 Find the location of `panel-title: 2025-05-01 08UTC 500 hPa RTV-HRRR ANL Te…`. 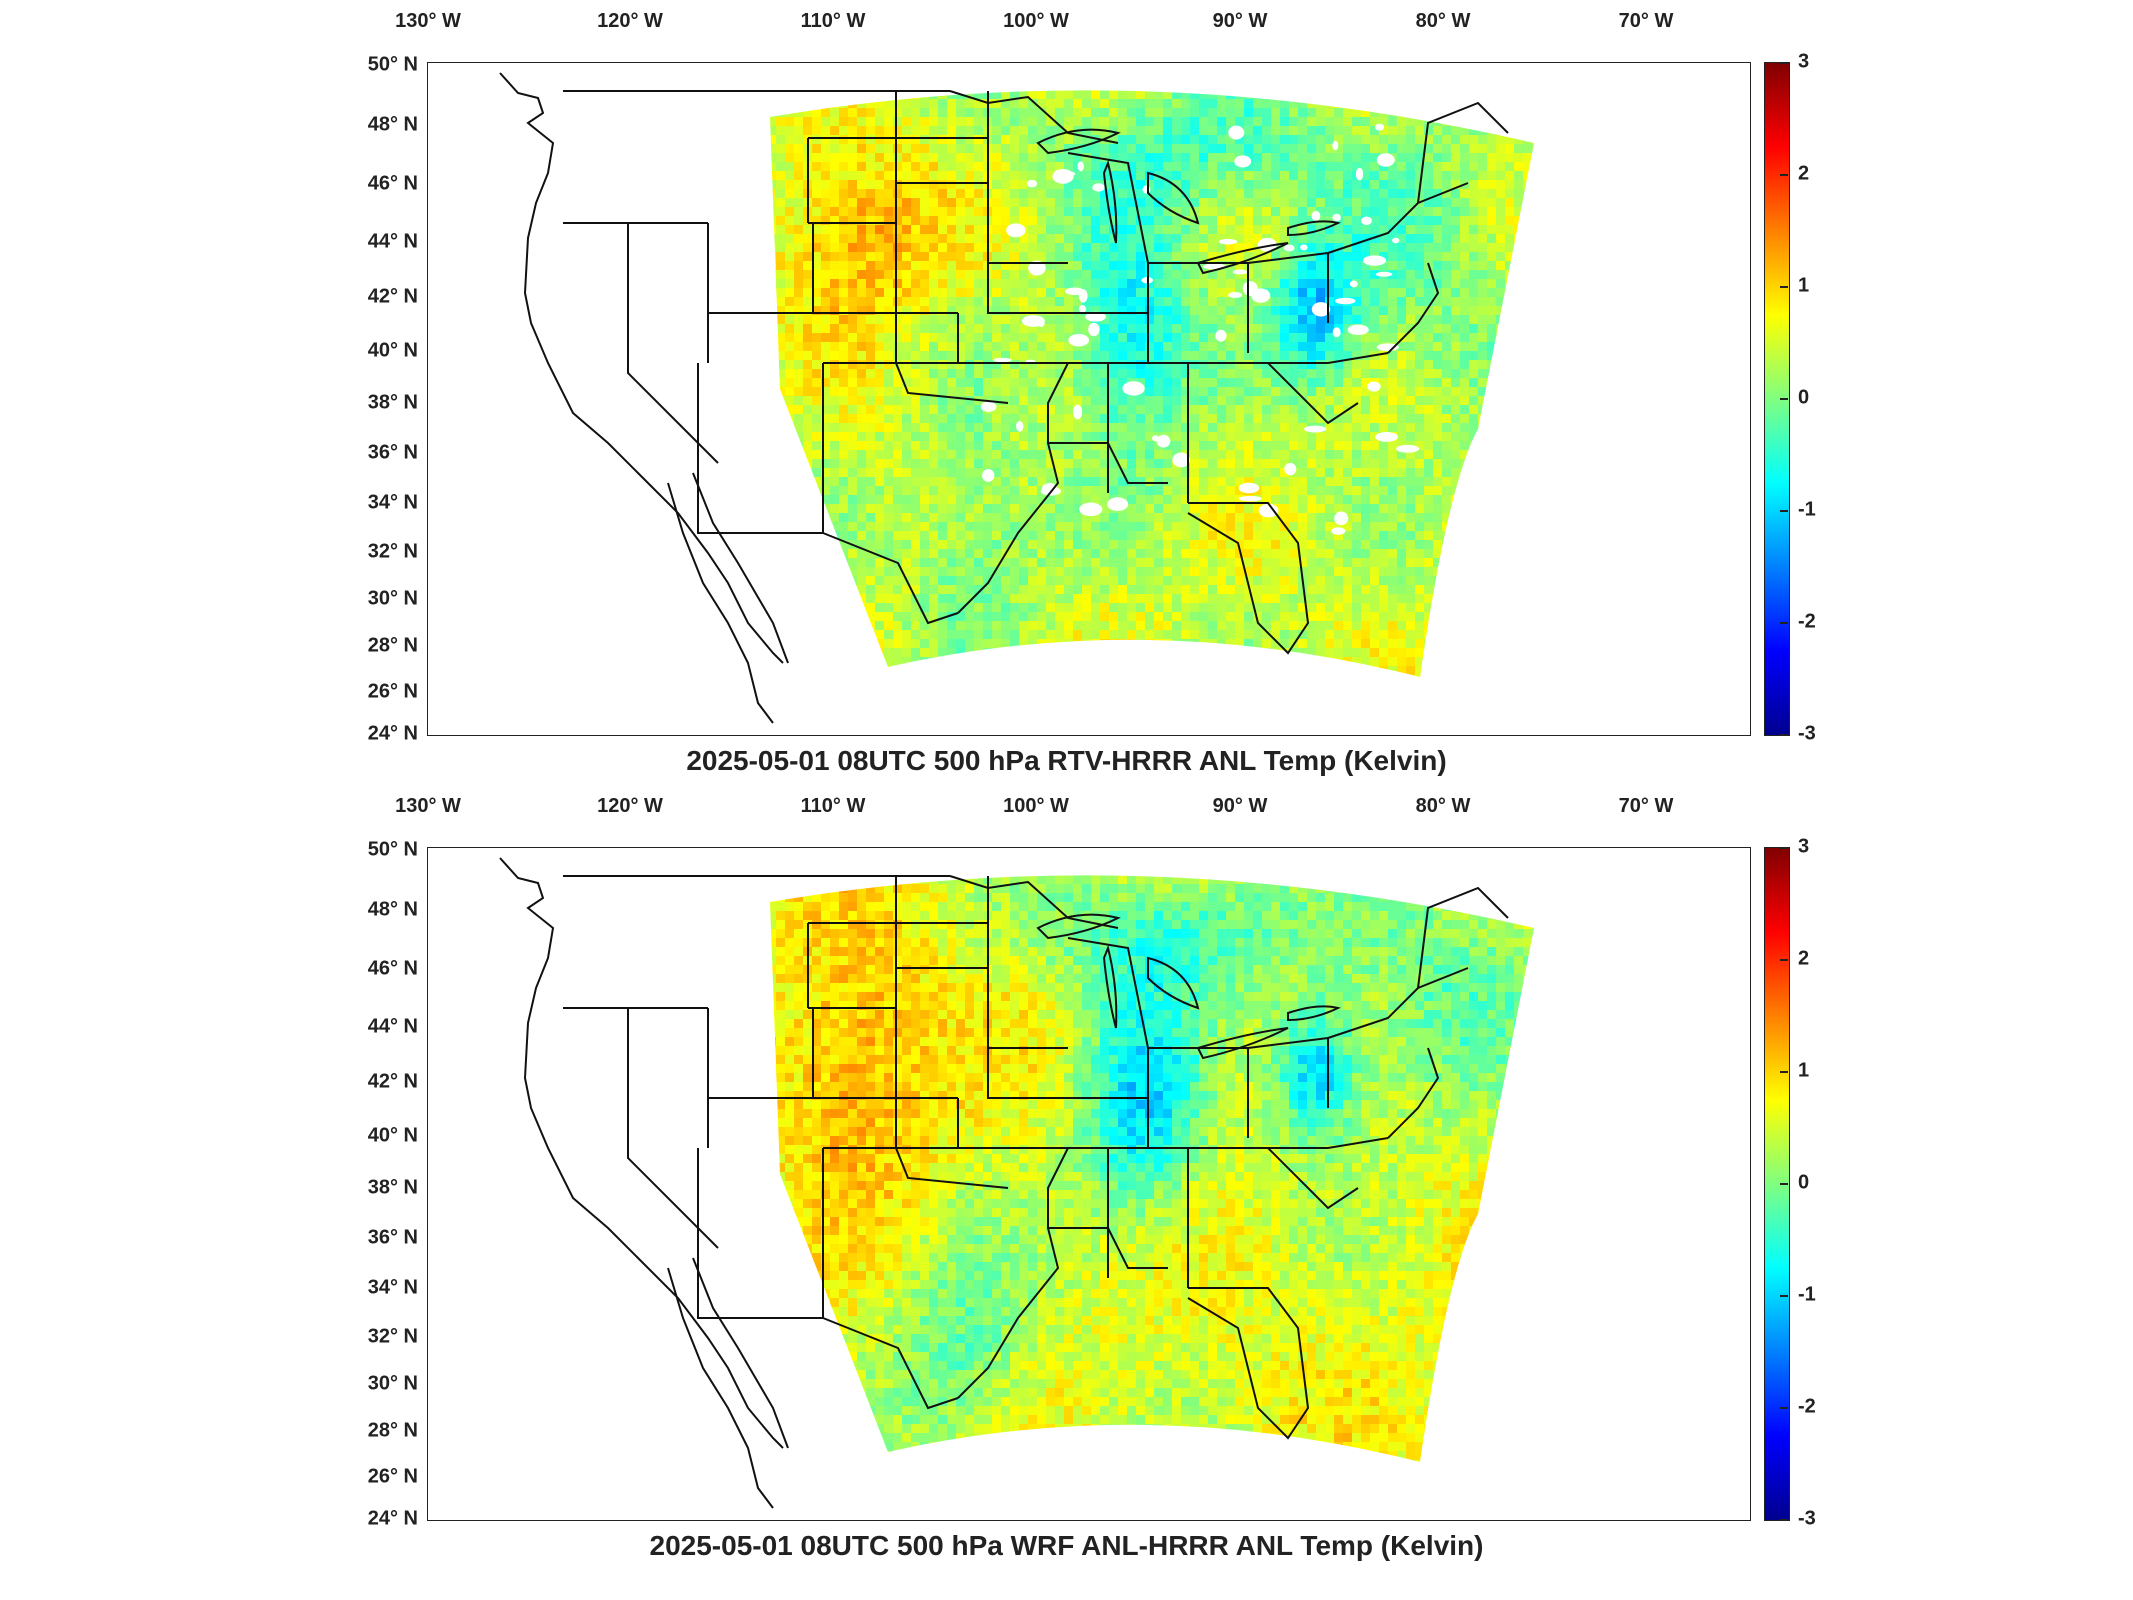

panel-title: 2025-05-01 08UTC 500 hPa RTV-HRRR ANL Te… is located at coordinates (1066, 760).